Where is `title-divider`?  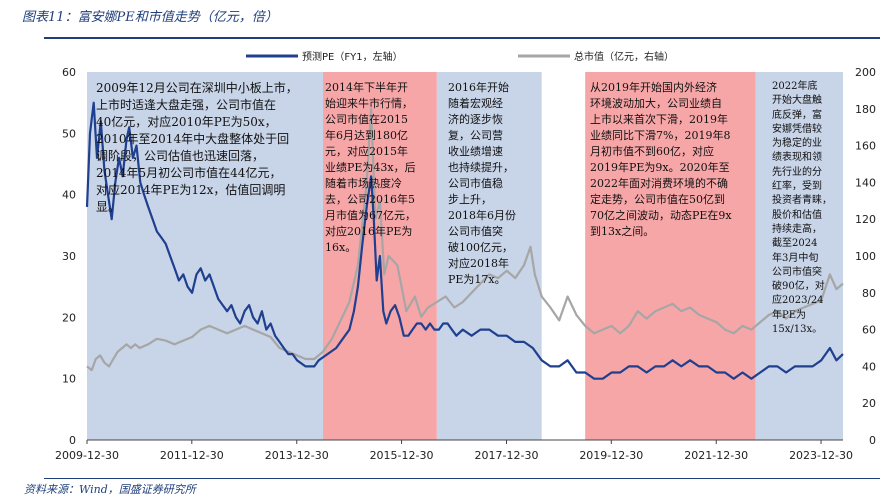
title-divider is located at coordinates (462, 38).